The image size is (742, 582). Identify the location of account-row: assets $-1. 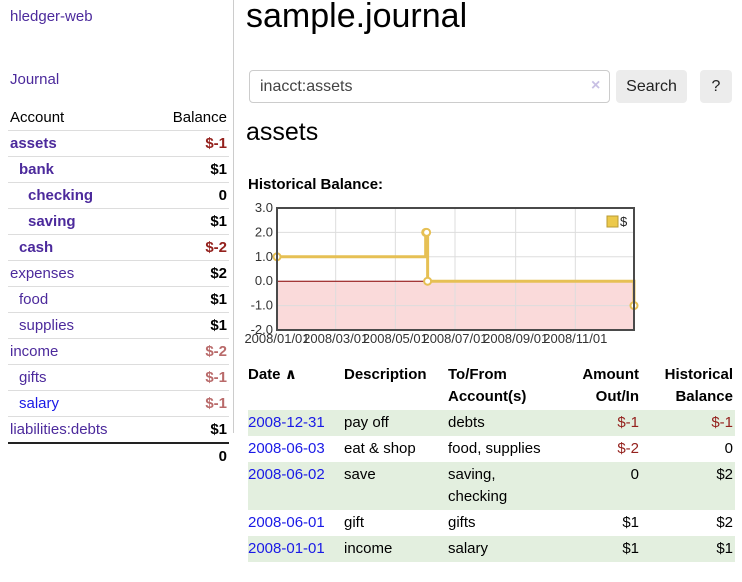
(118, 143).